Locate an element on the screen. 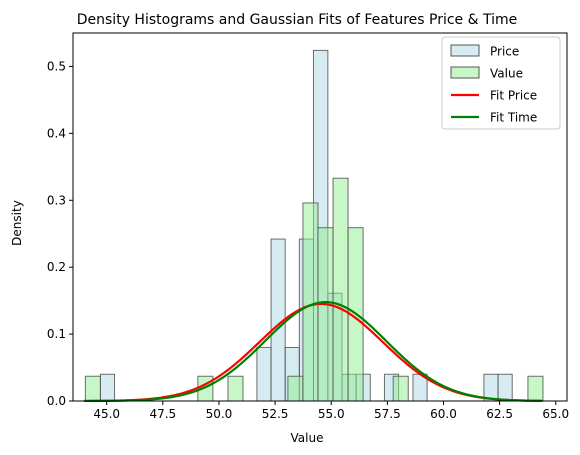 This screenshot has width=580, height=455. x-tick-label: 50.0 is located at coordinates (219, 414).